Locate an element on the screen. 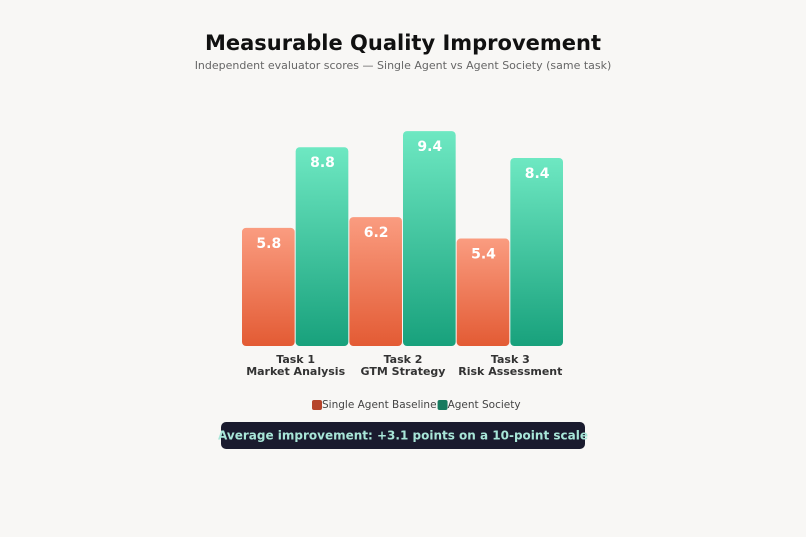  chart-title: Measurable Quality Improvement is located at coordinates (403, 43).